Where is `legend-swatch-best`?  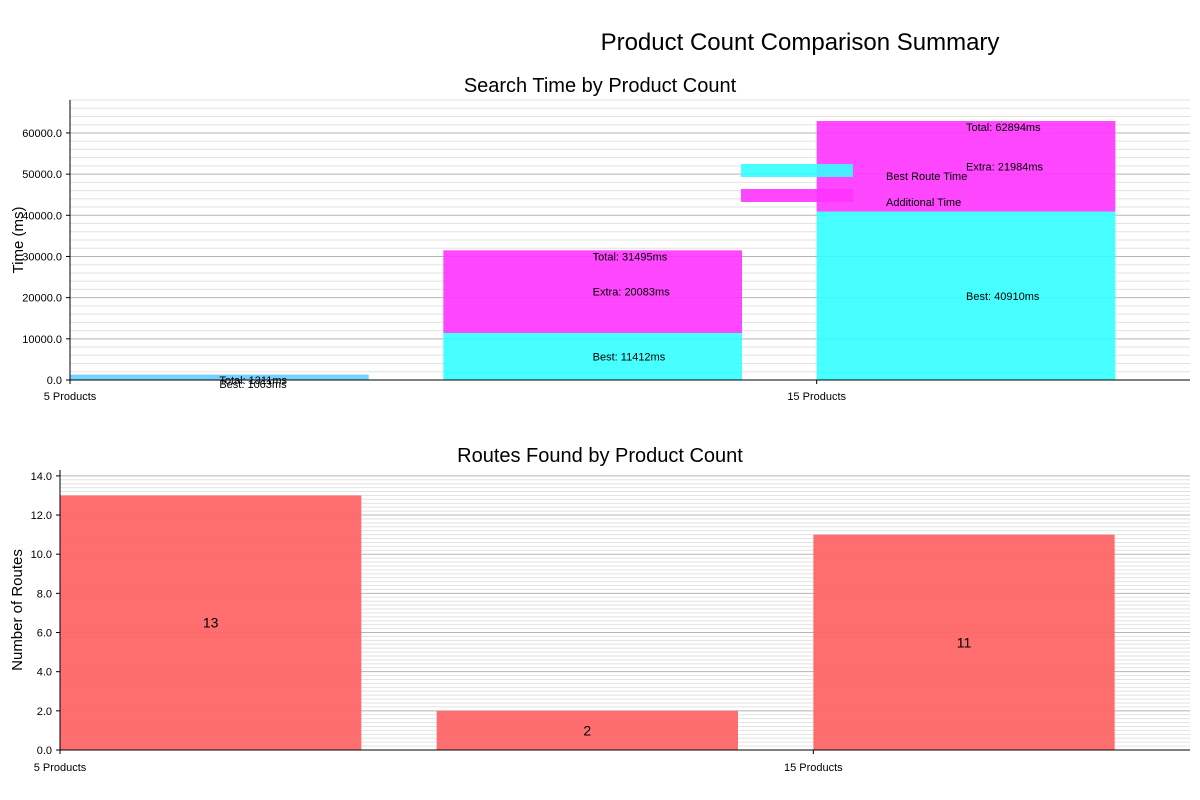 legend-swatch-best is located at coordinates (797, 170).